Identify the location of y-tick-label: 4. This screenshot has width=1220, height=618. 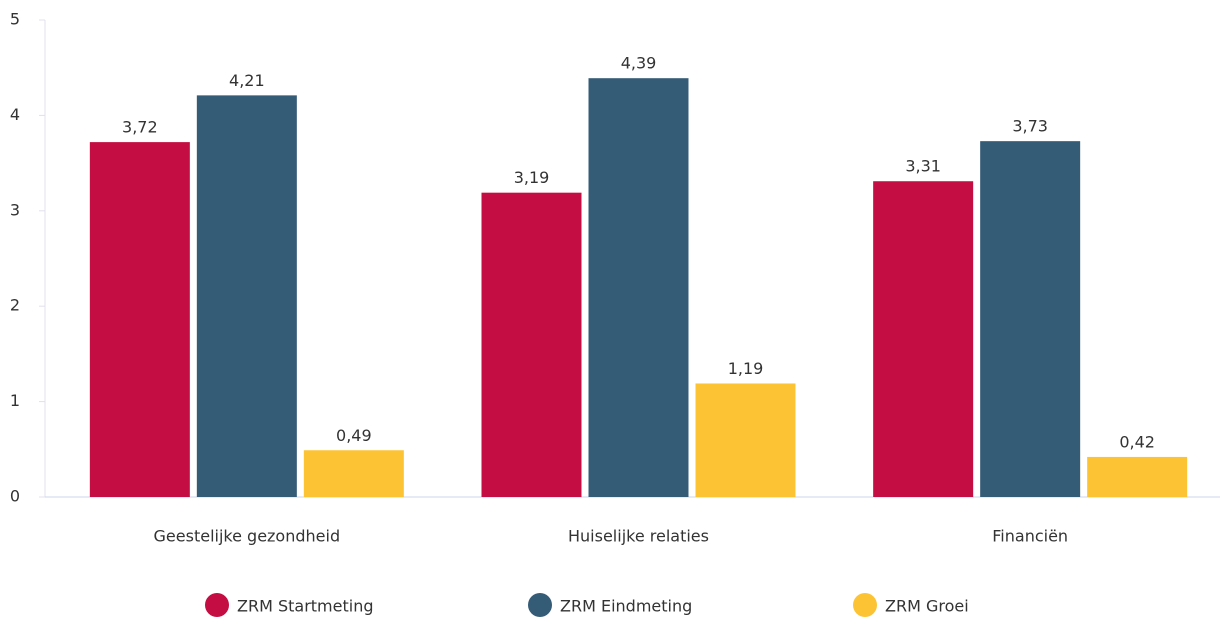
(15, 114).